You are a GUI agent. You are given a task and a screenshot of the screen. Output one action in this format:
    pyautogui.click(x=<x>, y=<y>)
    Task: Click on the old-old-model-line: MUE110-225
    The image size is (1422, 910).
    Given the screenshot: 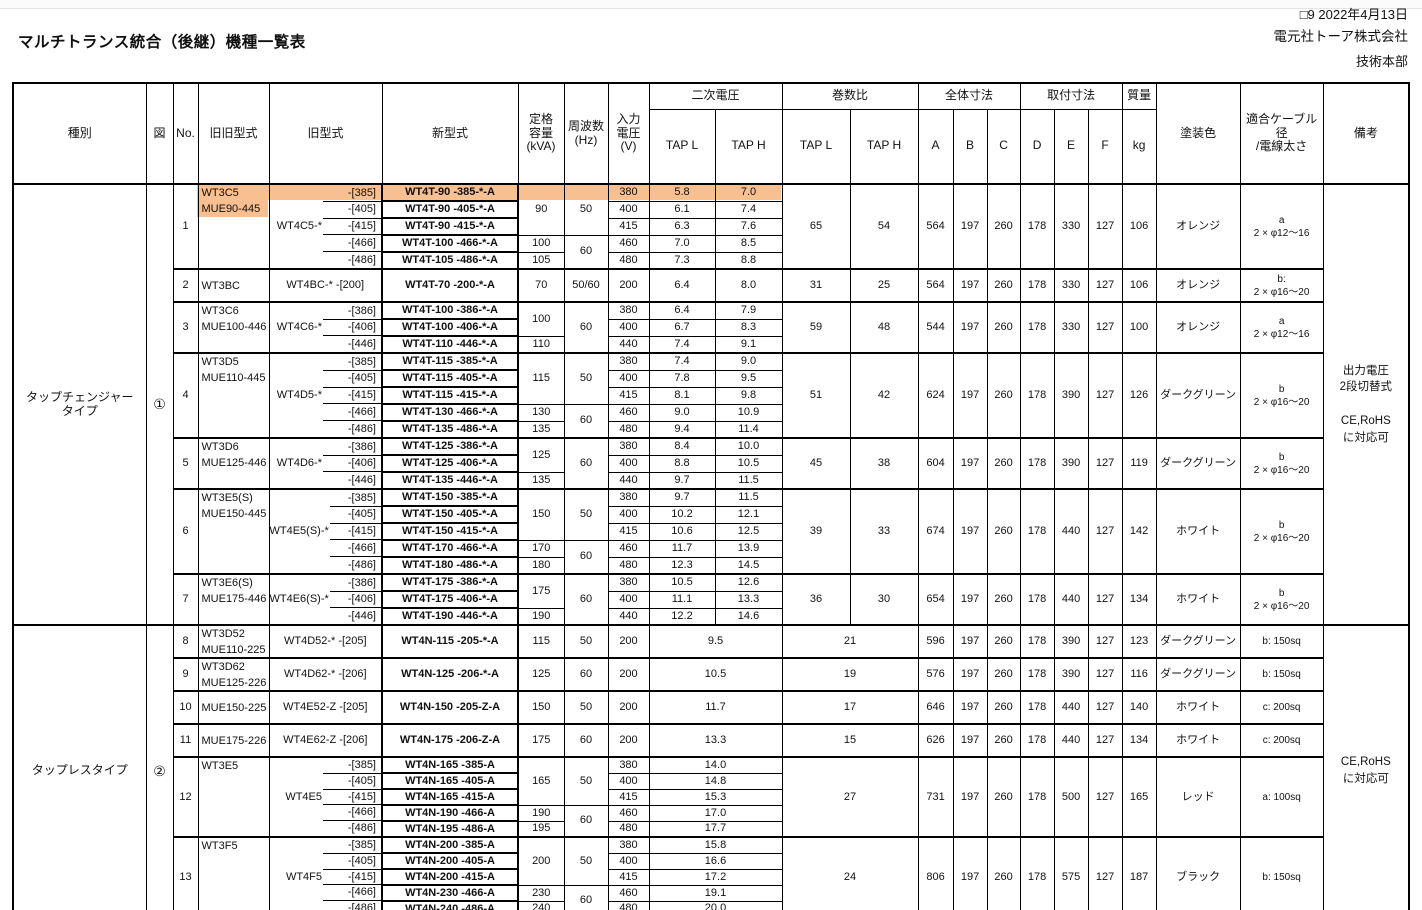 What is the action you would take?
    pyautogui.click(x=233, y=649)
    